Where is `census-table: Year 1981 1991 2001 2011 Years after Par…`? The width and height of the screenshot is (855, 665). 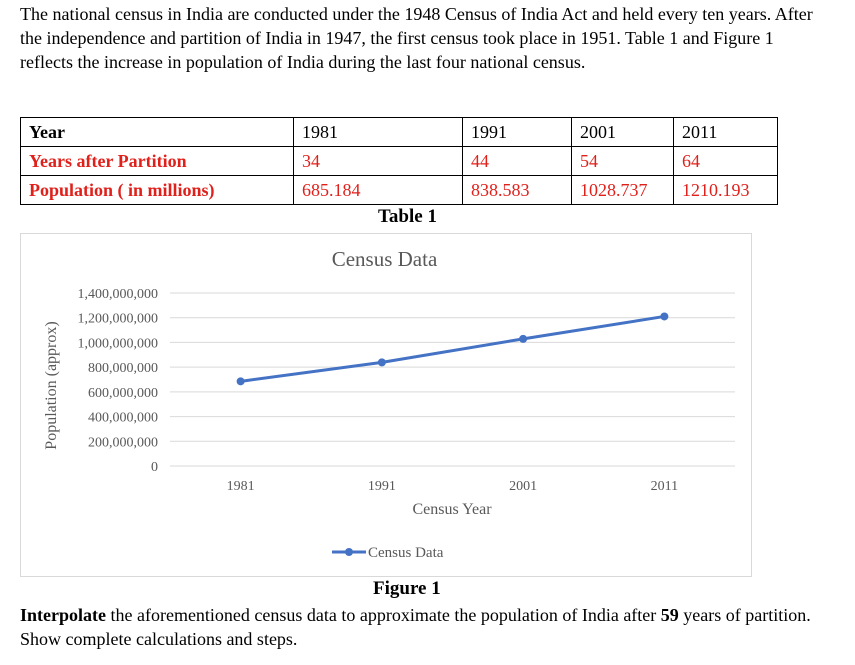
census-table: Year 1981 1991 2001 2011 Years after Par… is located at coordinates (399, 161).